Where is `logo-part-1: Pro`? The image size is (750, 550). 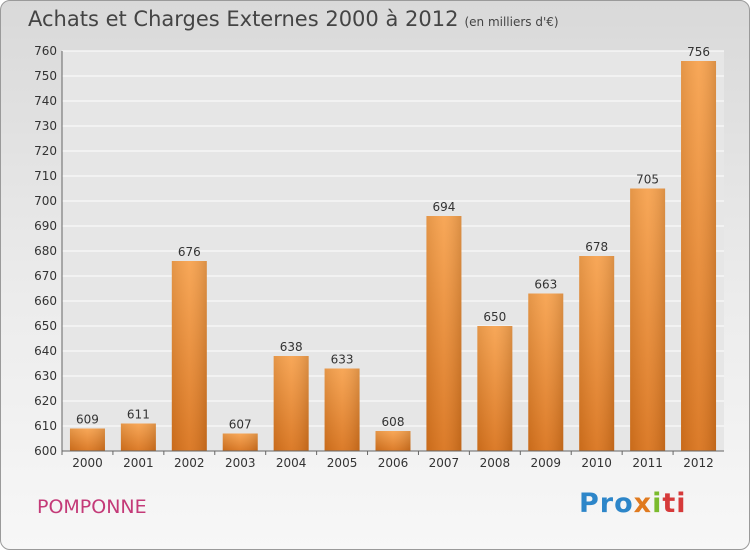
logo-part-1: Pro is located at coordinates (606, 503).